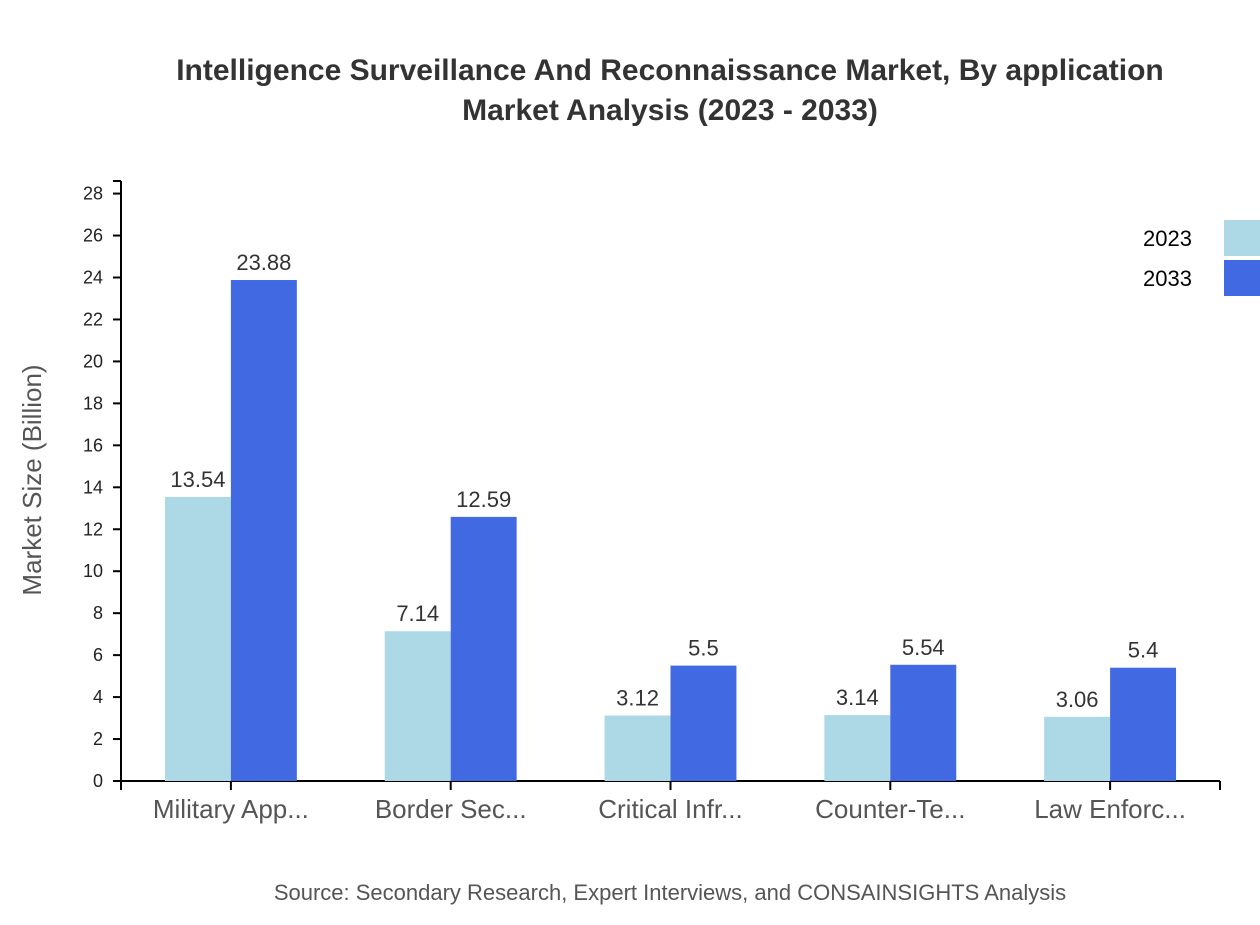  What do you see at coordinates (93, 361) in the screenshot?
I see `y-tick-label: 20` at bounding box center [93, 361].